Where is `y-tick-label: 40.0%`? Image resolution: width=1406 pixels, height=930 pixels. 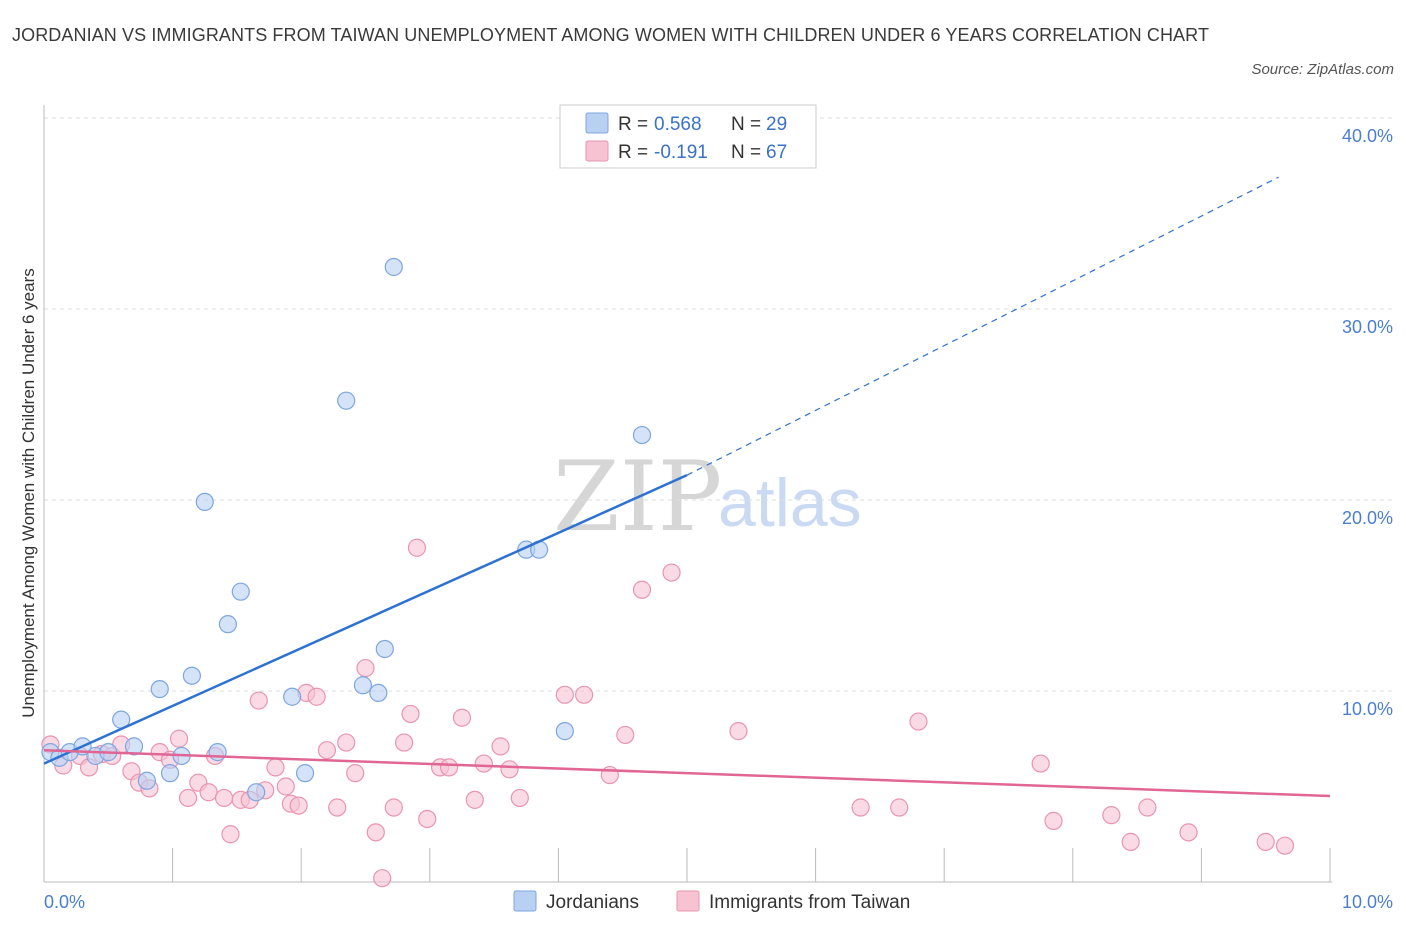 y-tick-label: 40.0% is located at coordinates (1367, 136).